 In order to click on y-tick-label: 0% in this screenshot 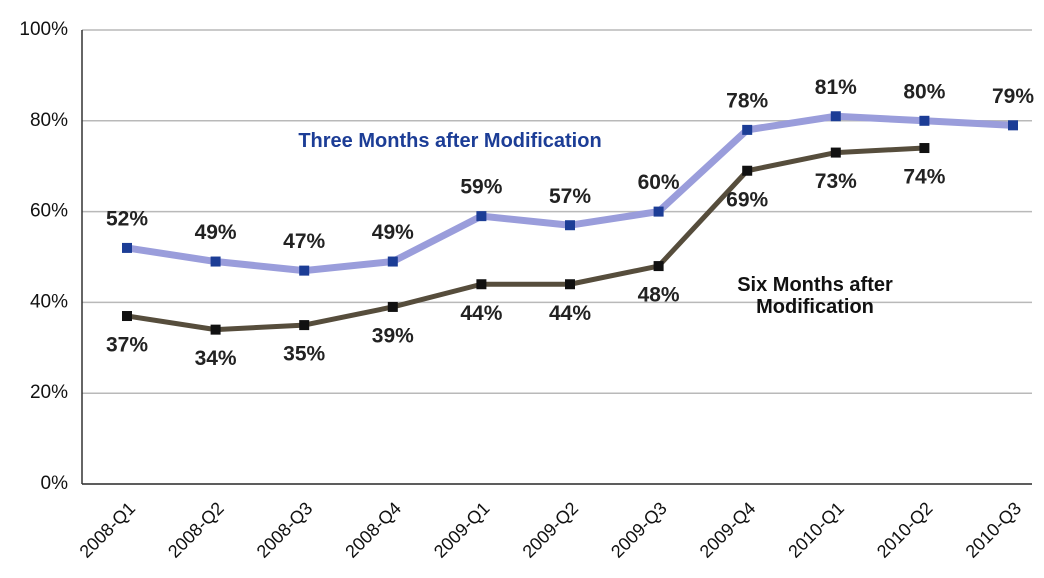, I will do `click(55, 483)`.